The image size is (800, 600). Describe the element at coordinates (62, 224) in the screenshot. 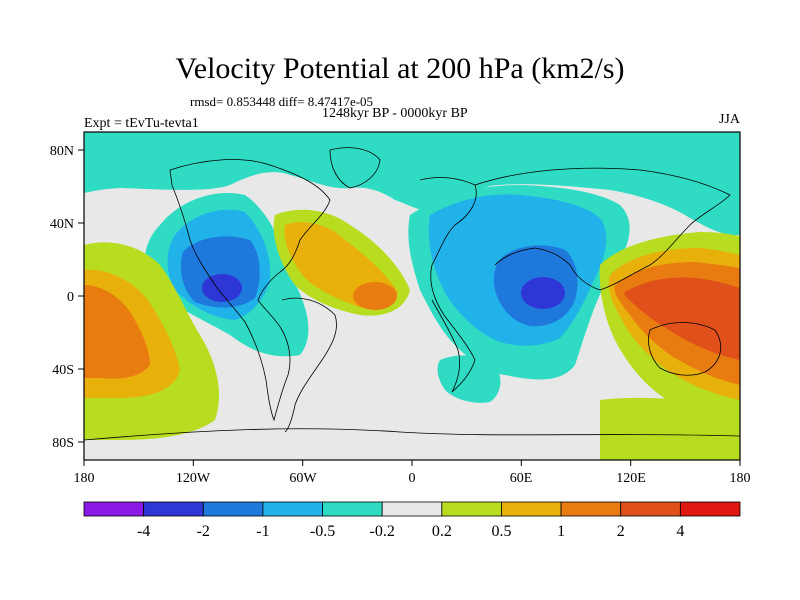

I see `lat-label: 40N` at that location.